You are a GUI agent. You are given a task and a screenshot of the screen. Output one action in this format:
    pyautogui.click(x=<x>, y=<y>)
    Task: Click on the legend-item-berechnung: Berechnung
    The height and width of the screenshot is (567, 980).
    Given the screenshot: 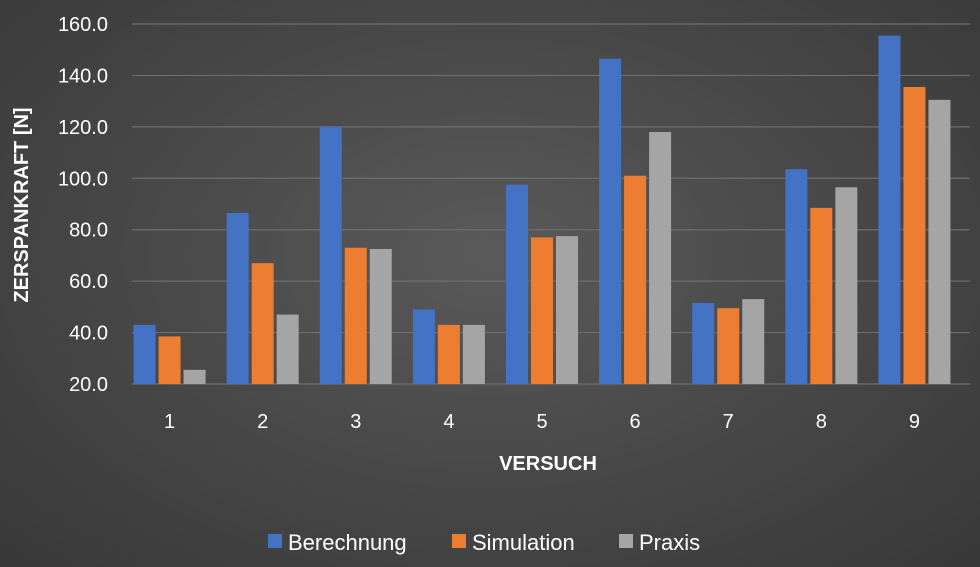 What is the action you would take?
    pyautogui.click(x=337, y=542)
    